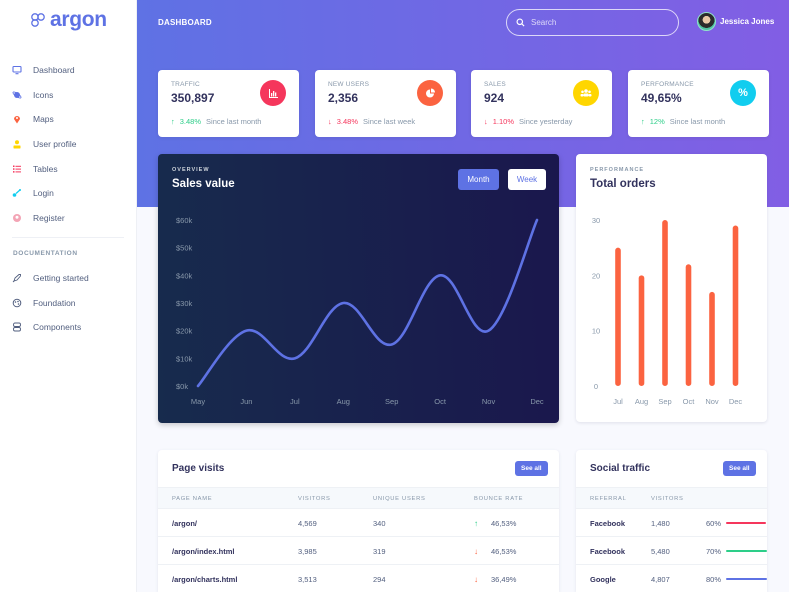  Describe the element at coordinates (440, 401) in the screenshot. I see `svg-text: Oct` at that location.